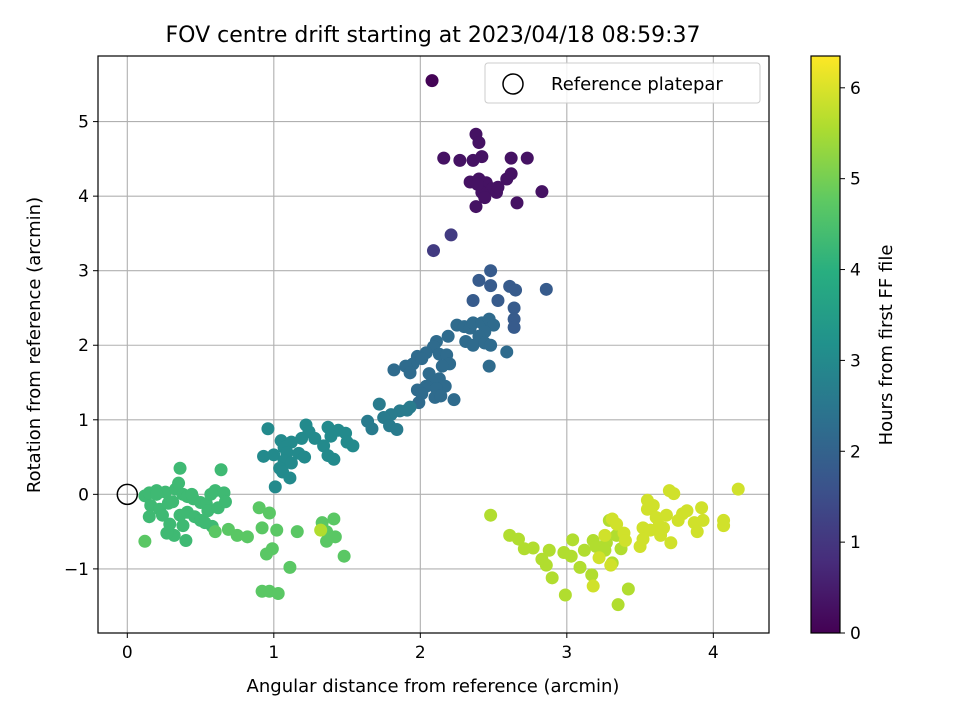  I want to click on y-tick-label: 0, so click(83, 495).